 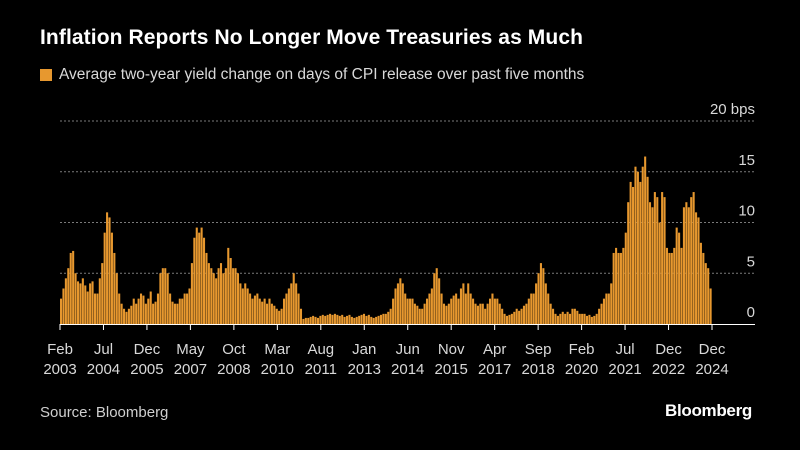 What do you see at coordinates (537, 369) in the screenshot?
I see `x-tick-label-year: 2018` at bounding box center [537, 369].